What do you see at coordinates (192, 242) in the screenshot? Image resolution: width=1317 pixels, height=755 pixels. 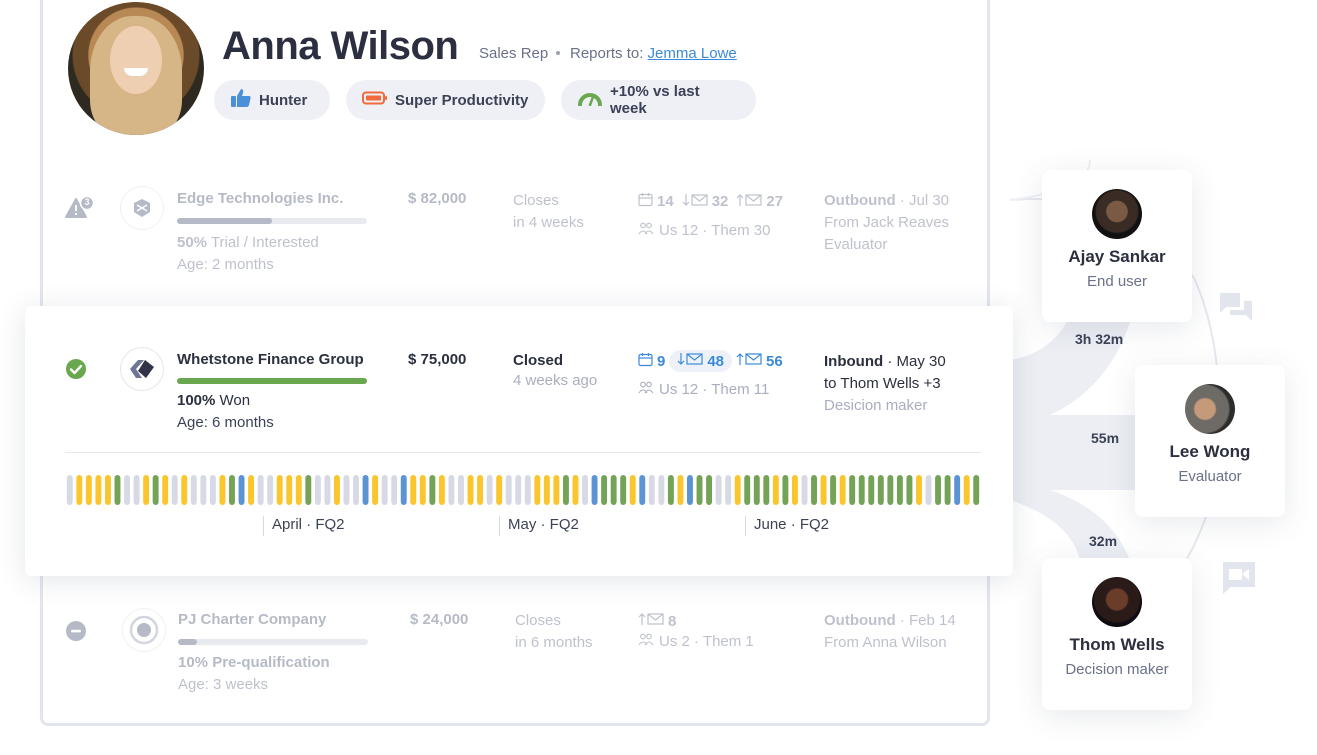 I see `stage-percent: 50%` at bounding box center [192, 242].